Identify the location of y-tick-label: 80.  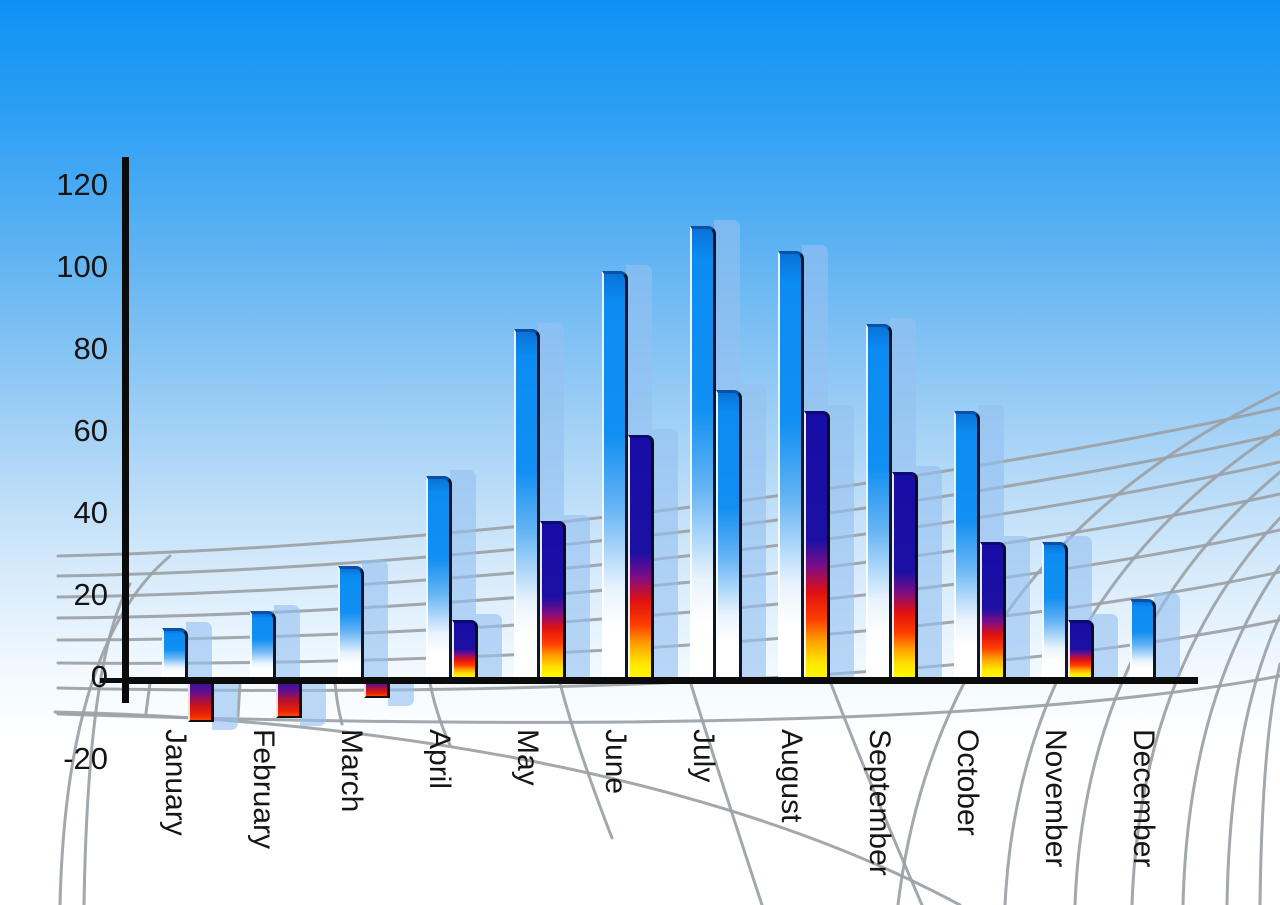
(90, 348).